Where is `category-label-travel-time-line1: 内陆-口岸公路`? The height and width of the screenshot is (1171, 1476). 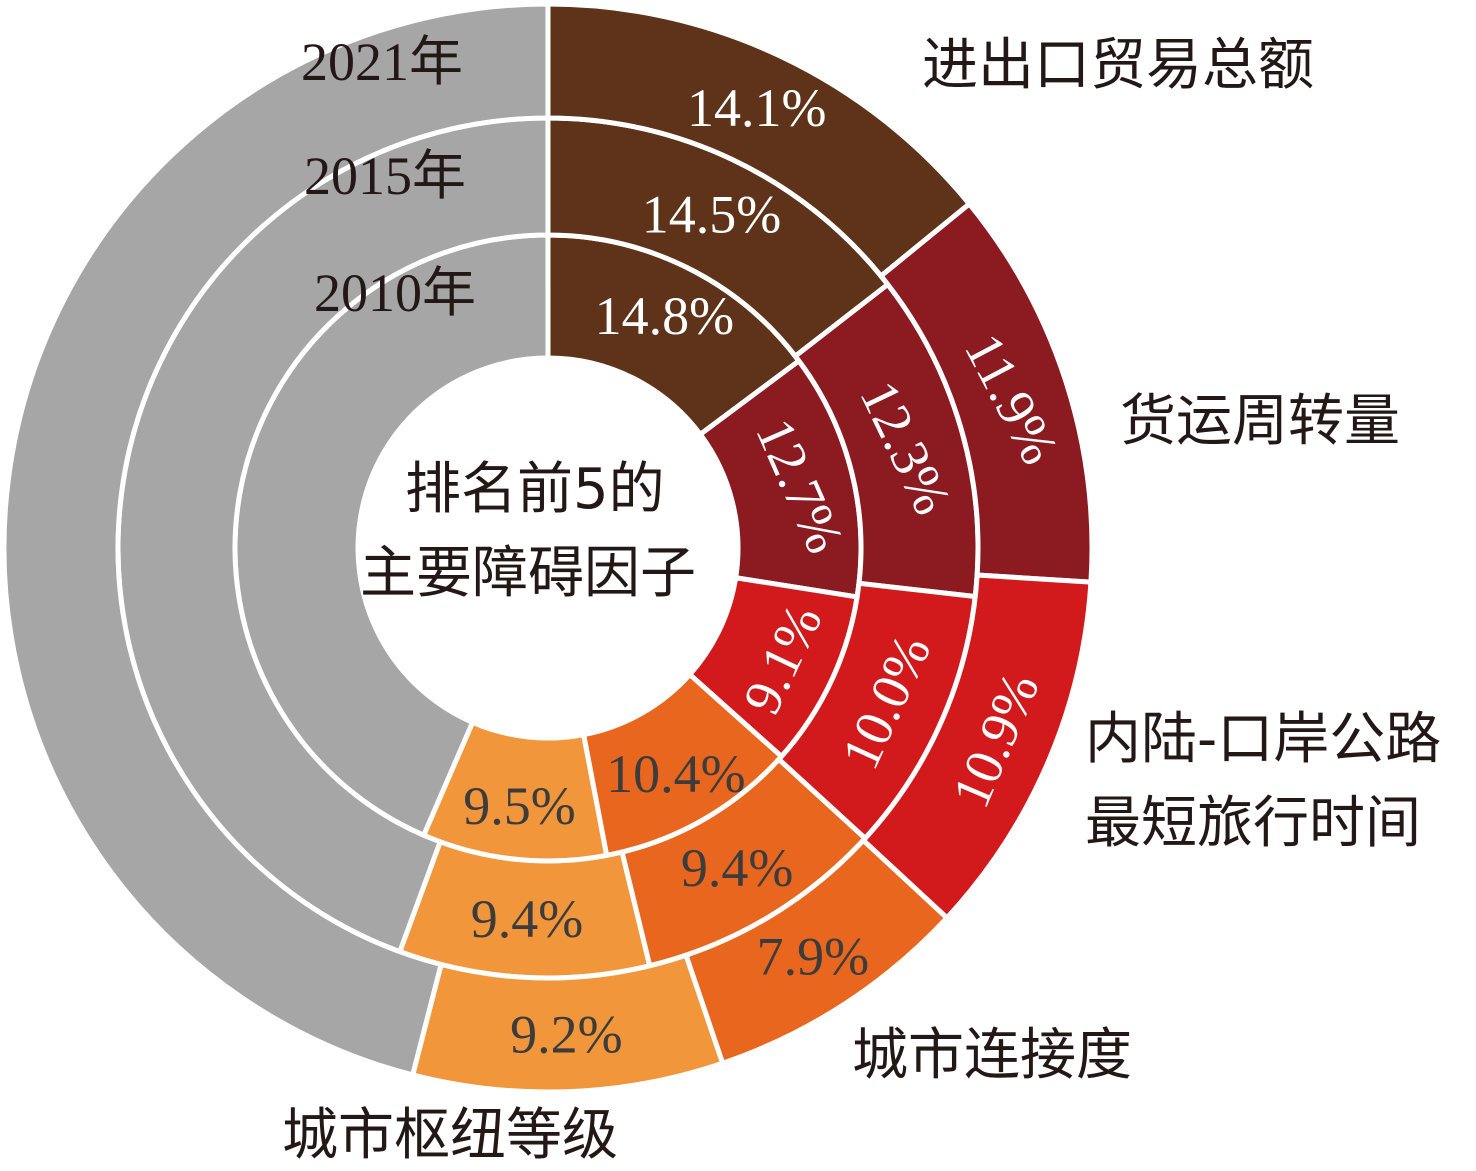
category-label-travel-time-line1: 内陆-口岸公路 is located at coordinates (1263, 739).